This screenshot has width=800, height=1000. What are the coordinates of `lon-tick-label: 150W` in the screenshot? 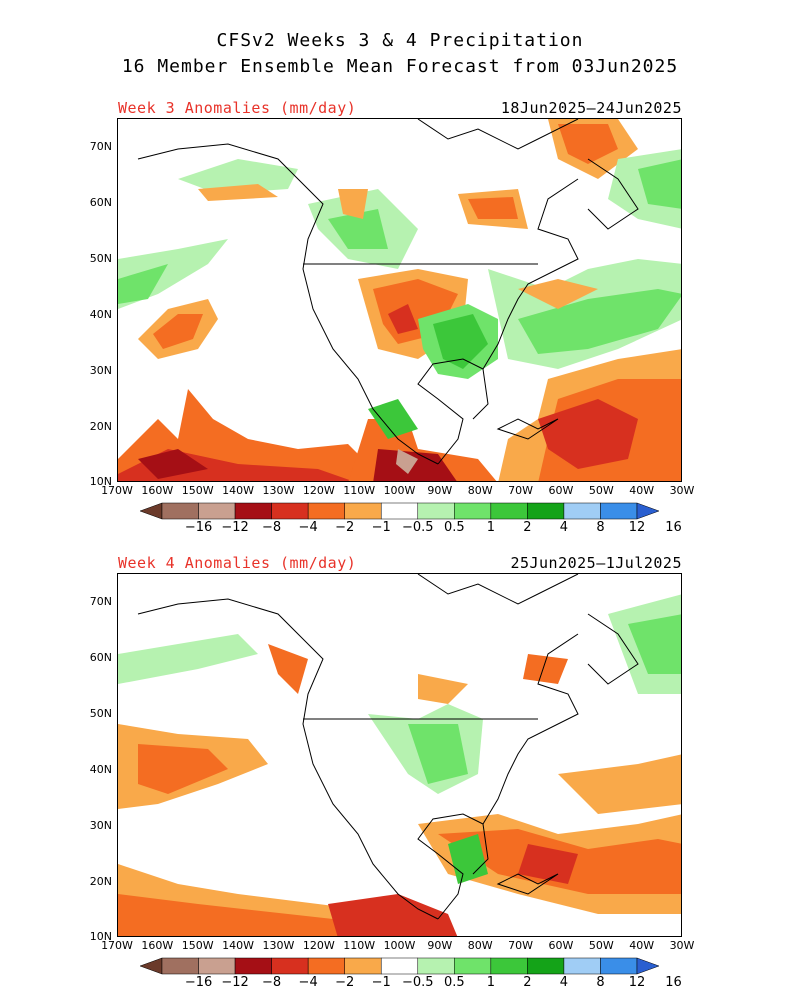 It's located at (197, 490).